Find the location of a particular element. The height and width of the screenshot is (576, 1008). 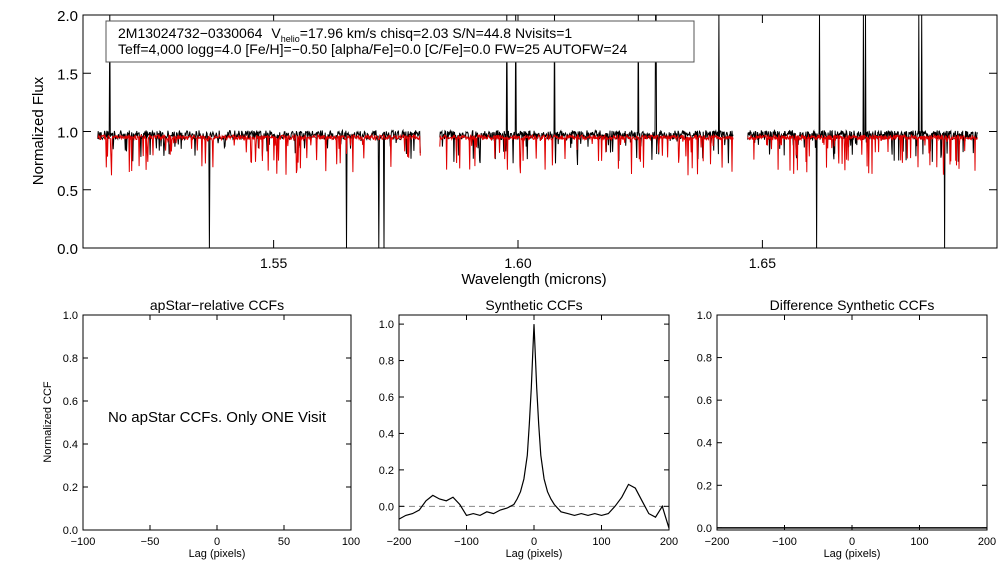

x-tick-label: −50 is located at coordinates (150, 542).